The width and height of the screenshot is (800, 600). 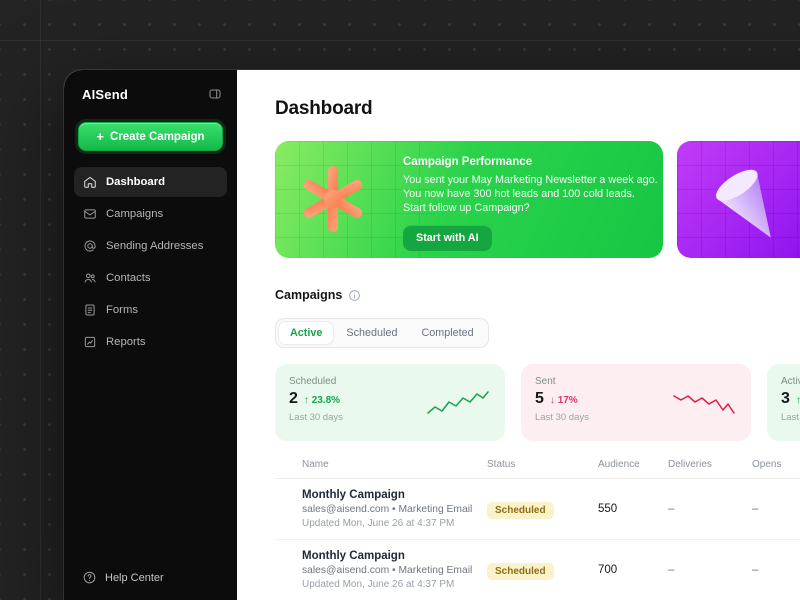 What do you see at coordinates (636, 402) in the screenshot?
I see `stat-card-sent: Sent 5 ↓ 17% Last 30 days` at bounding box center [636, 402].